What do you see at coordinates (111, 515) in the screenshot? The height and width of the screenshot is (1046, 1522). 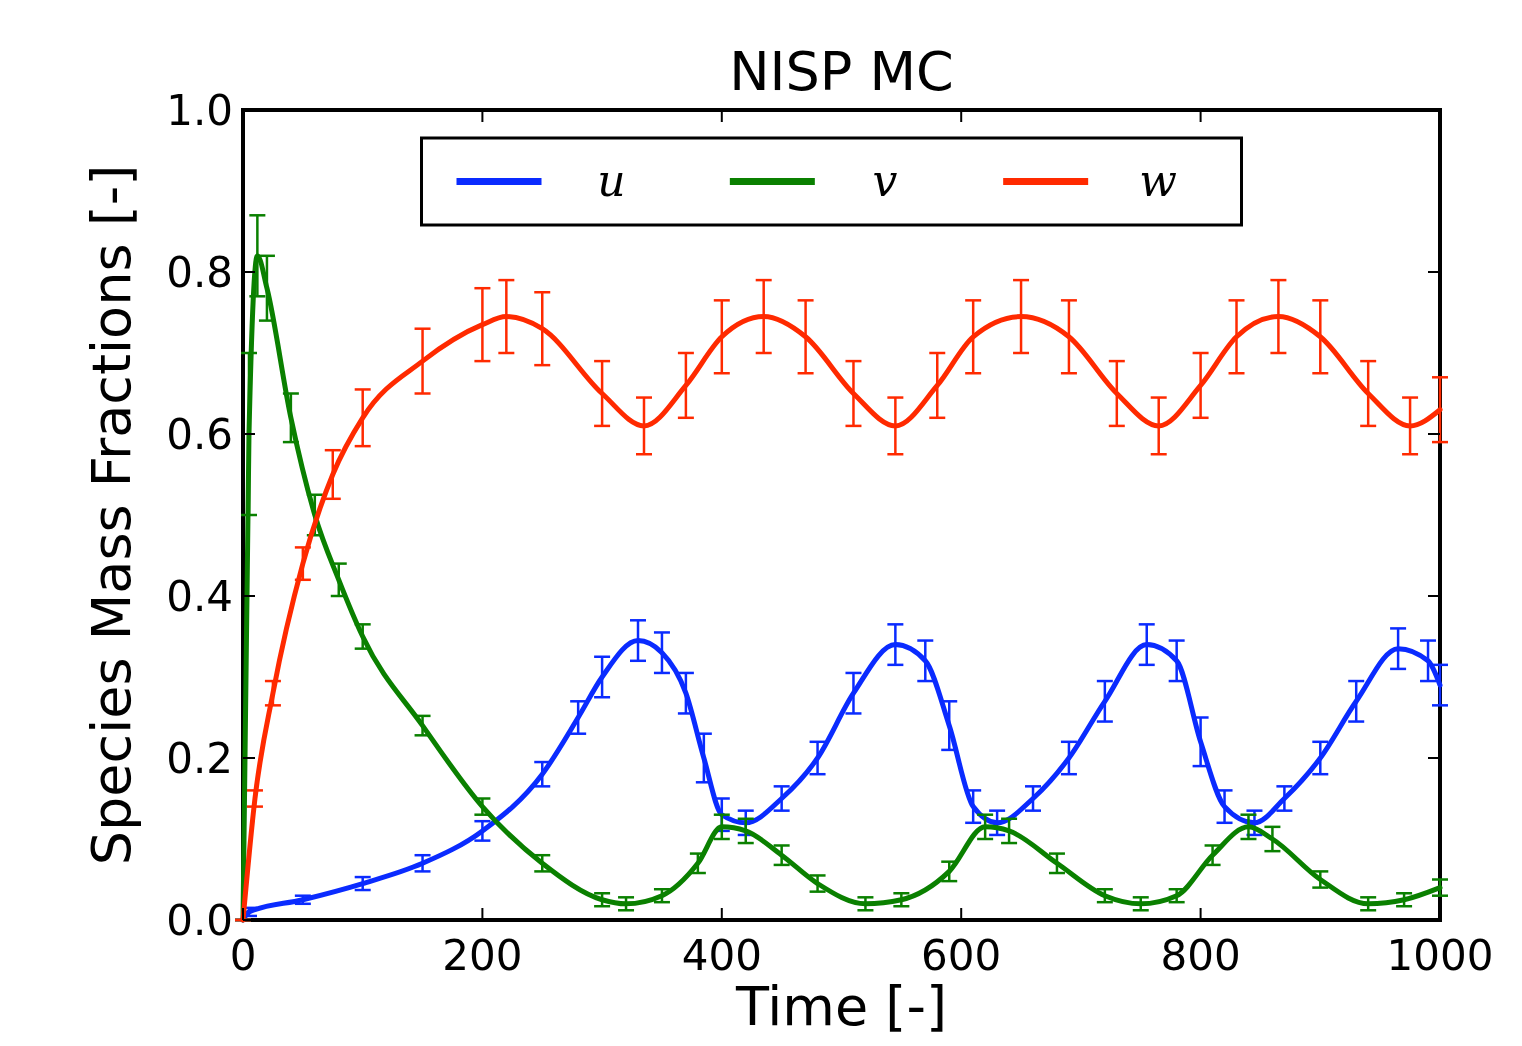 I see `y-axis-title: Species Mass Fractions [-]` at bounding box center [111, 515].